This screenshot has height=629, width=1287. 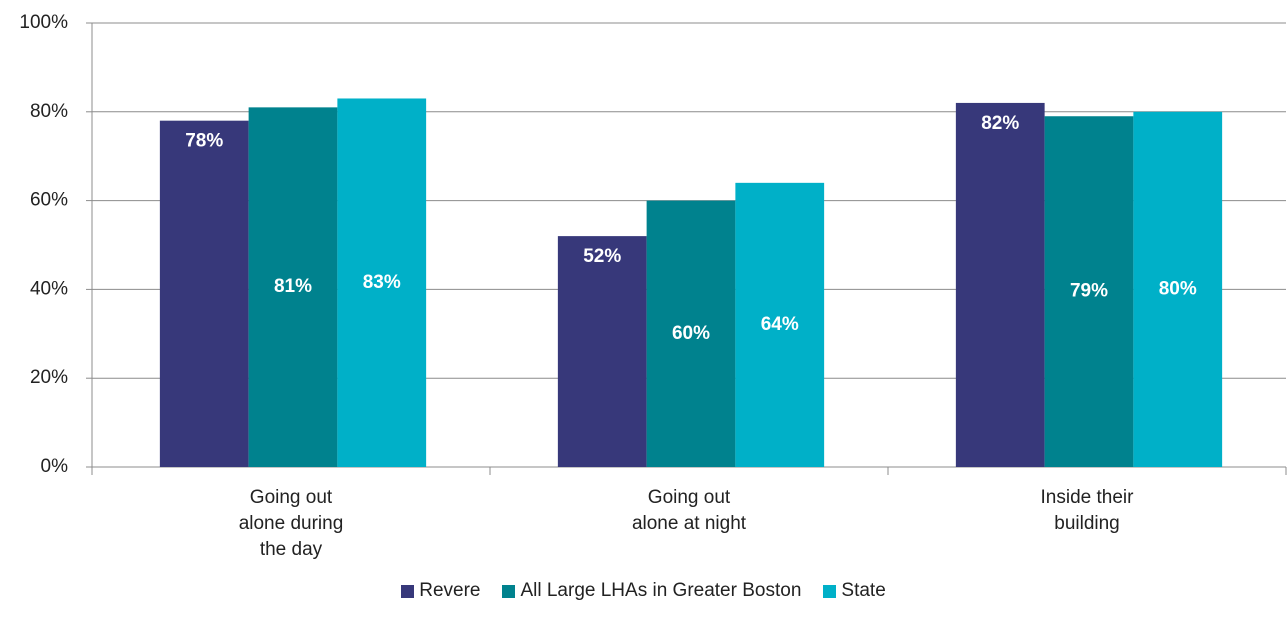 I want to click on x-tick-label: Going out alone during the day, so click(x=291, y=523).